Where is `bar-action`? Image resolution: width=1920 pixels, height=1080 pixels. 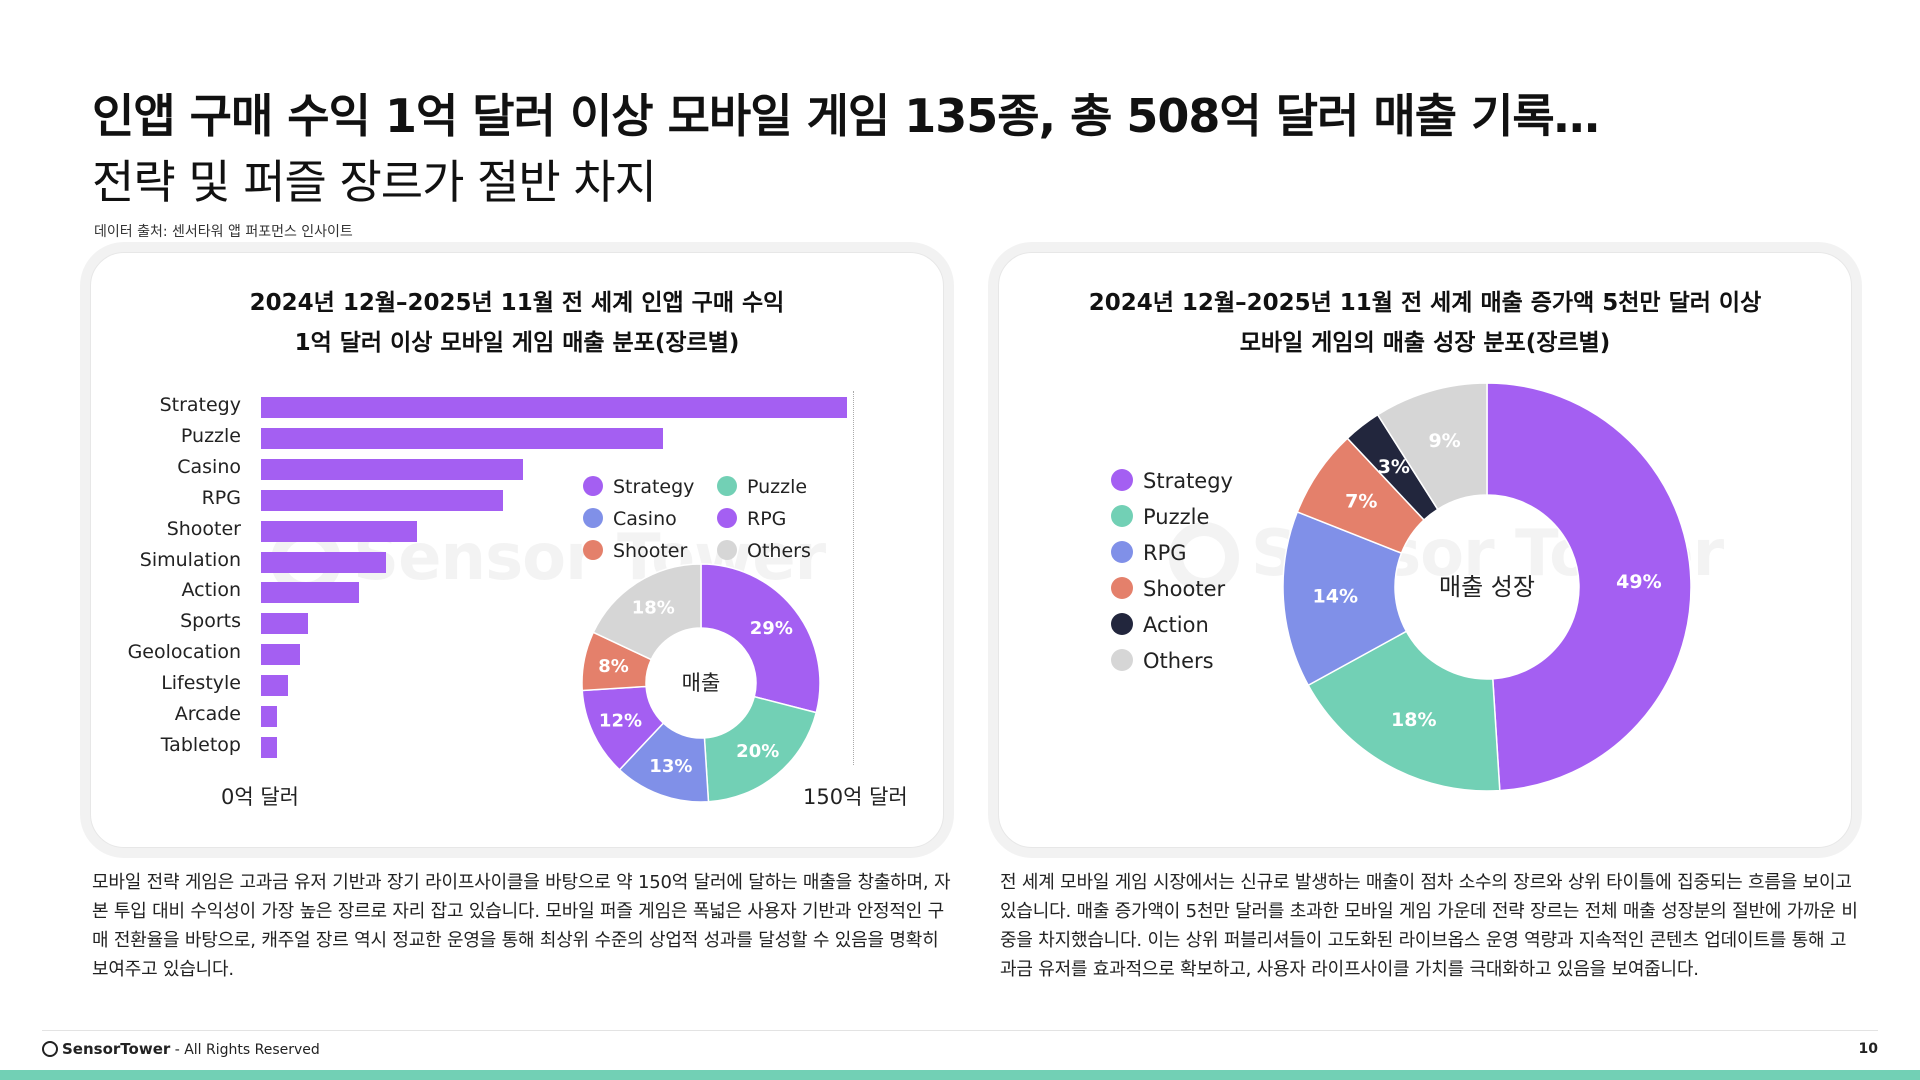 bar-action is located at coordinates (310, 593).